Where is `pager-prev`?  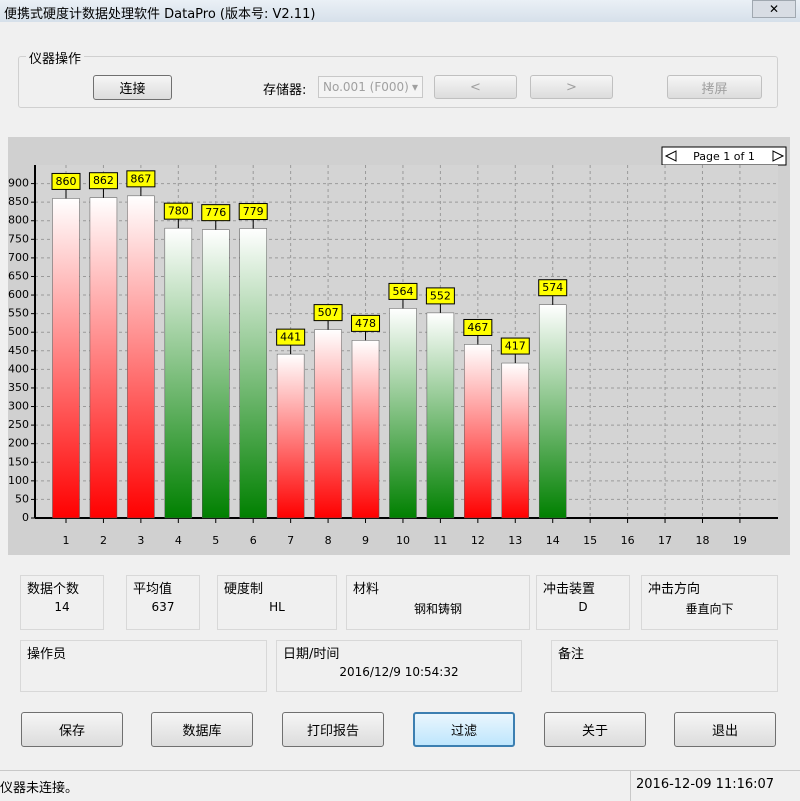 pager-prev is located at coordinates (670, 156).